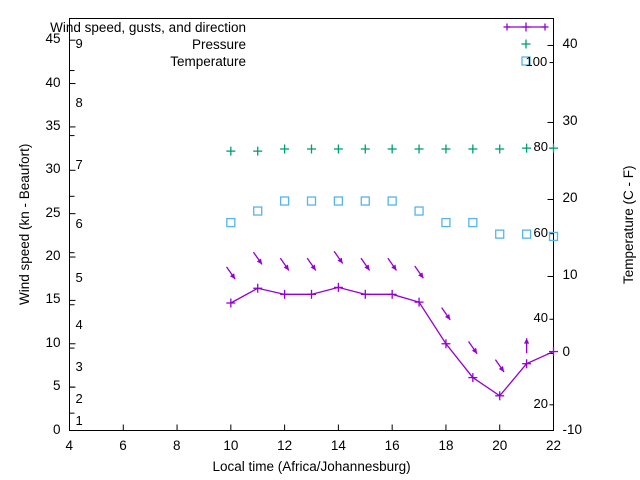  What do you see at coordinates (285, 445) in the screenshot?
I see `x-tick-label: 12` at bounding box center [285, 445].